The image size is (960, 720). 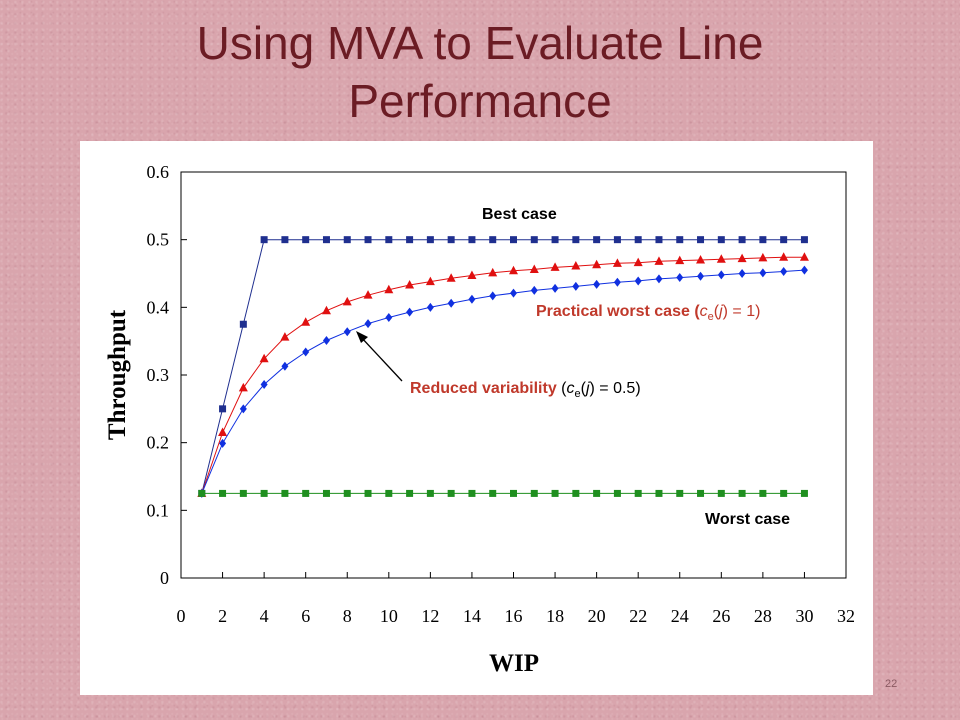 I want to click on reduced-variability-c: c, so click(x=571, y=388).